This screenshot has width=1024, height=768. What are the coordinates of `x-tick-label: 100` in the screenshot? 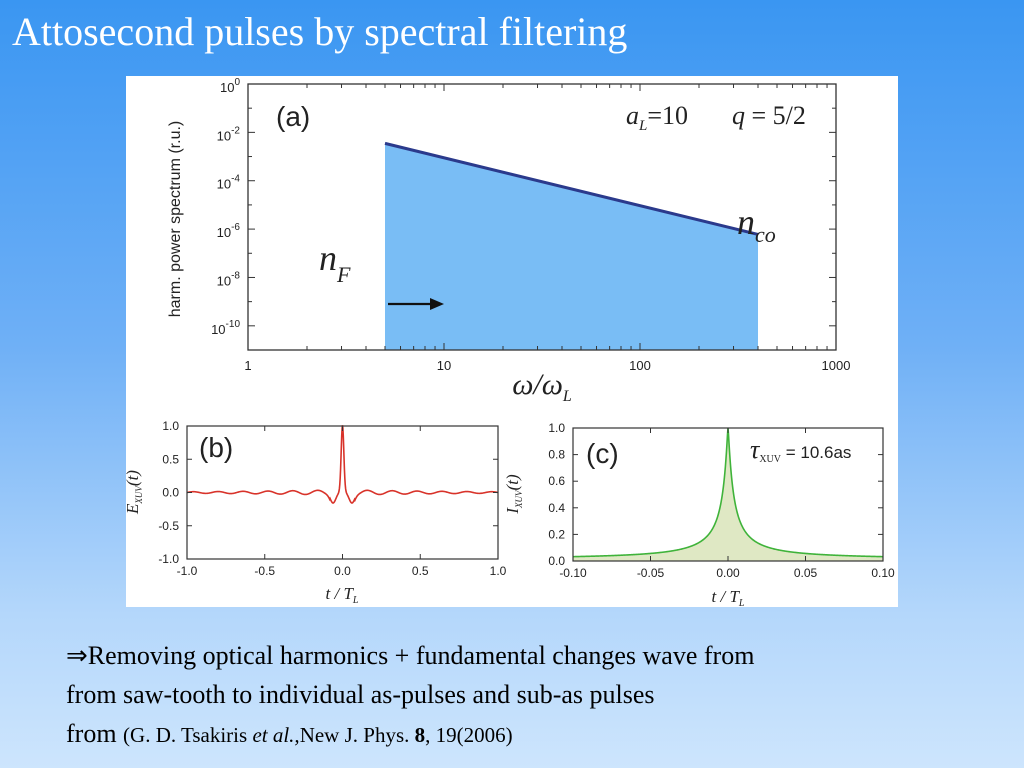 It's located at (640, 365).